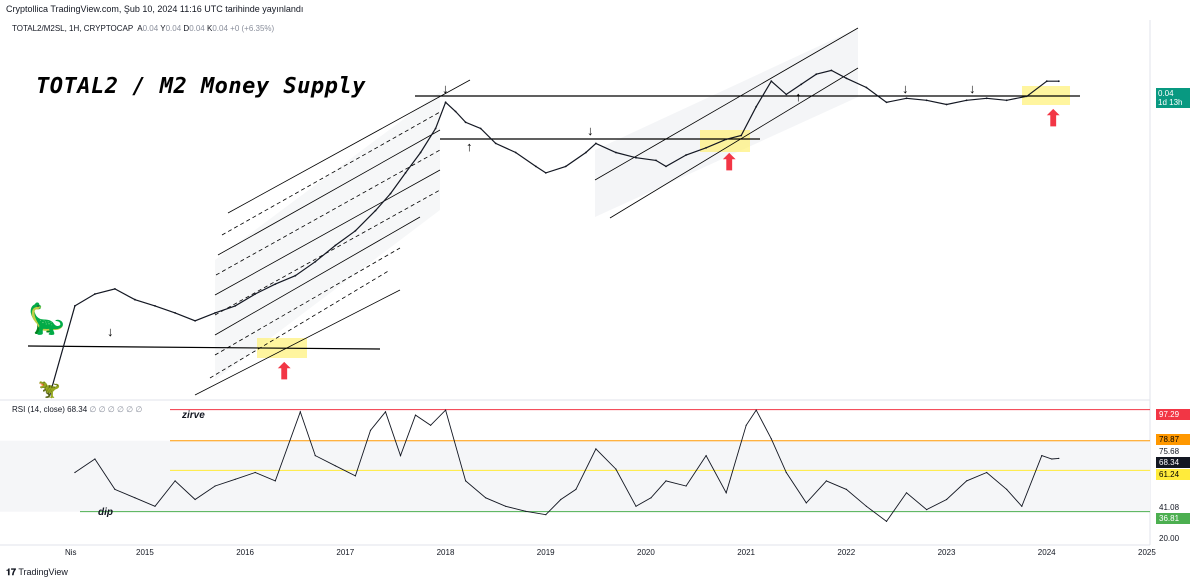 The image size is (1200, 583). I want to click on ohlc-high: Y0.04, so click(171, 28).